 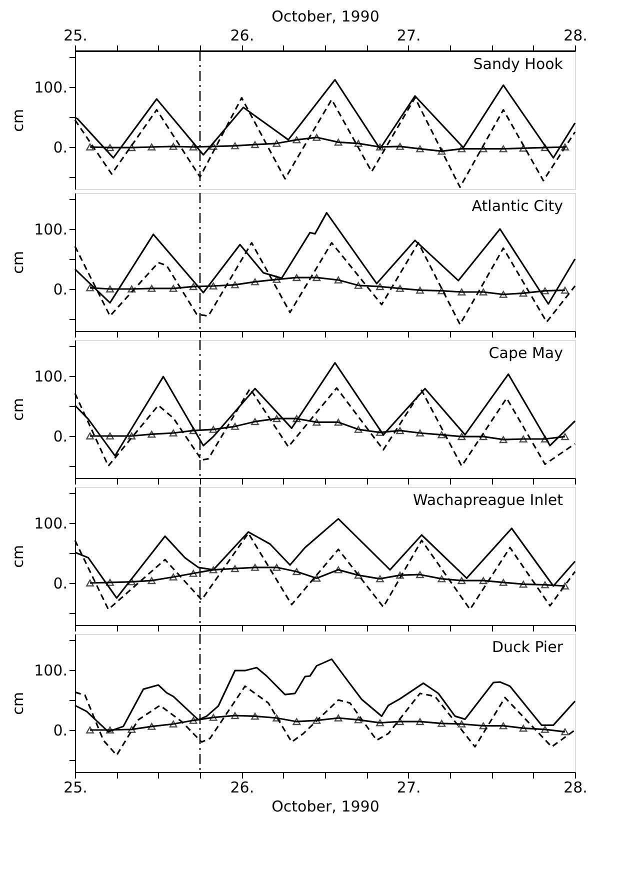 I want to click on chart-title: Sandy Hook, so click(x=518, y=64).